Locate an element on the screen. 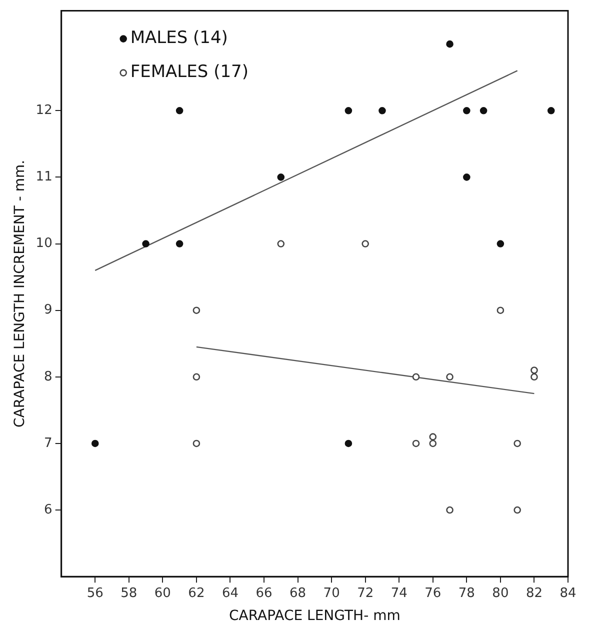  y-tick-label: 7 is located at coordinates (48, 443).